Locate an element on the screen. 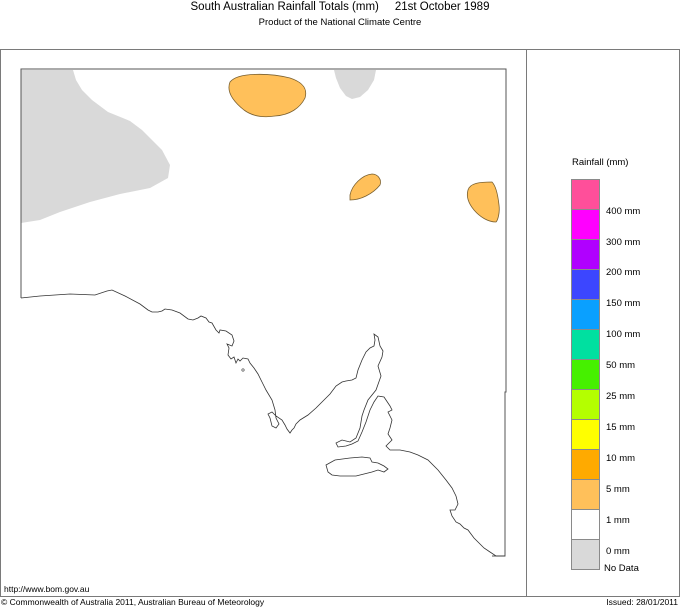 This screenshot has width=680, height=607. legend-label: 0 mm is located at coordinates (618, 551).